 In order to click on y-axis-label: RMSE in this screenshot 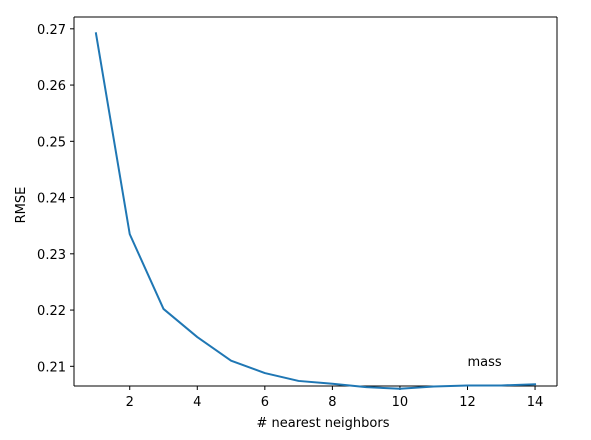, I will do `click(21, 205)`.